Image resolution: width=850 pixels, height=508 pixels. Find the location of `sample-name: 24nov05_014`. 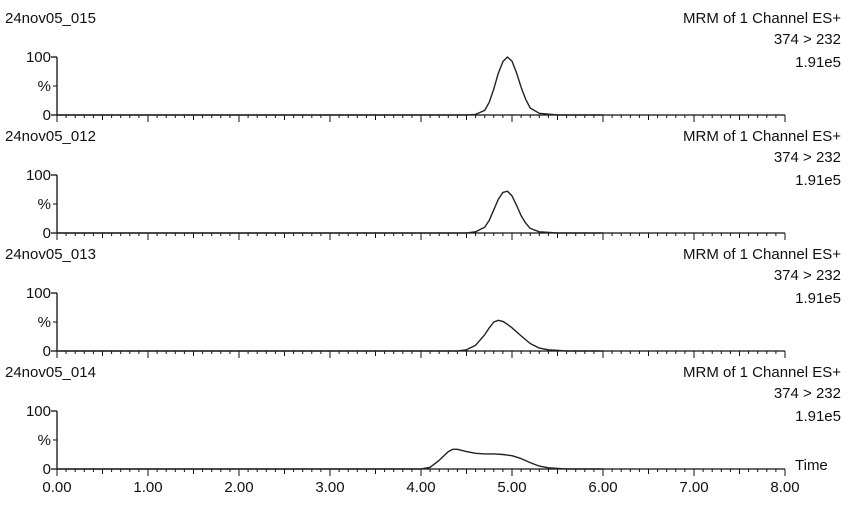

sample-name: 24nov05_014 is located at coordinates (50, 372).